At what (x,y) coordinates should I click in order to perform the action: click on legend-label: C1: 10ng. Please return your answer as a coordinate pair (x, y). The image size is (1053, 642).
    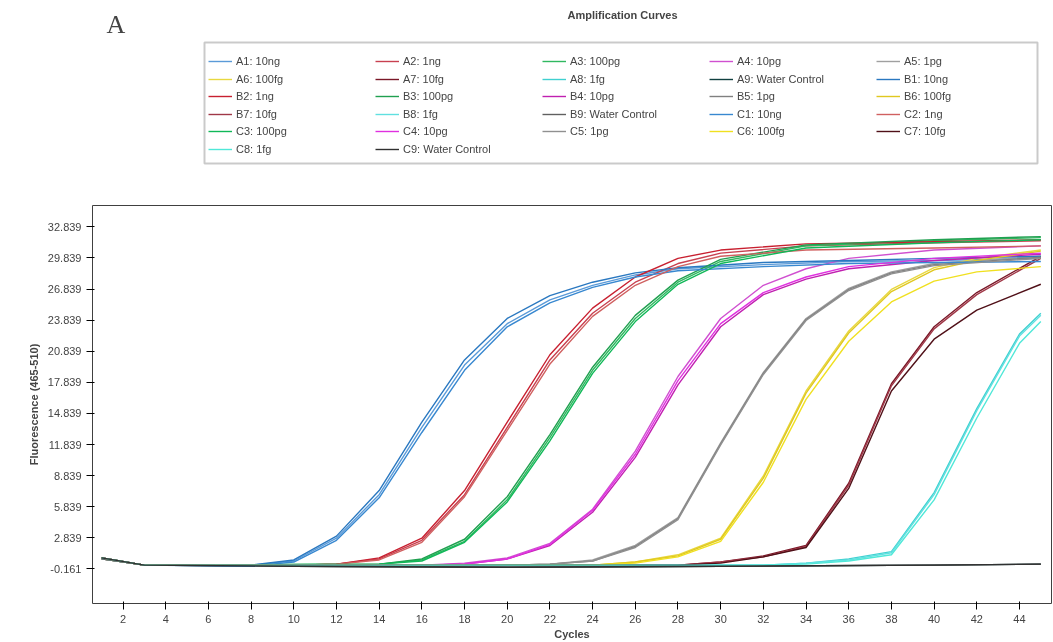
    Looking at the image, I should click on (760, 113).